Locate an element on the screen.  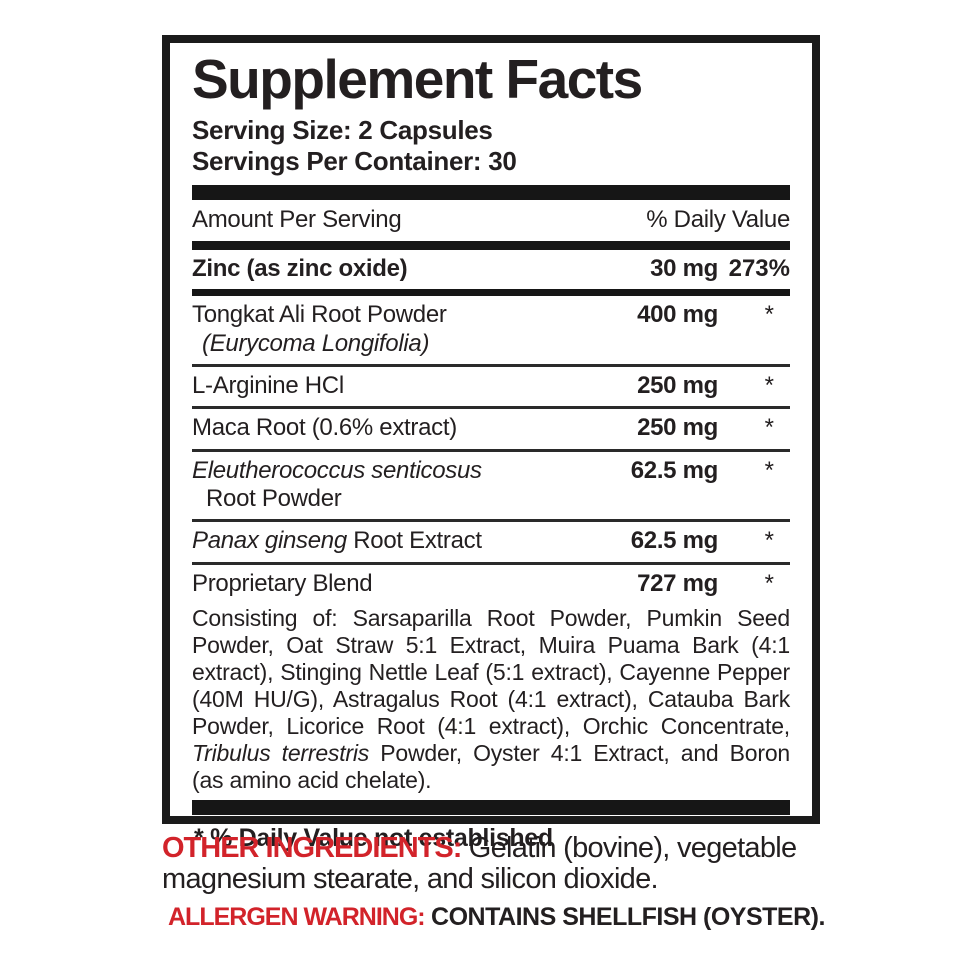
allergen-warning-label: ALLERGEN WARNING: is located at coordinates (297, 917).